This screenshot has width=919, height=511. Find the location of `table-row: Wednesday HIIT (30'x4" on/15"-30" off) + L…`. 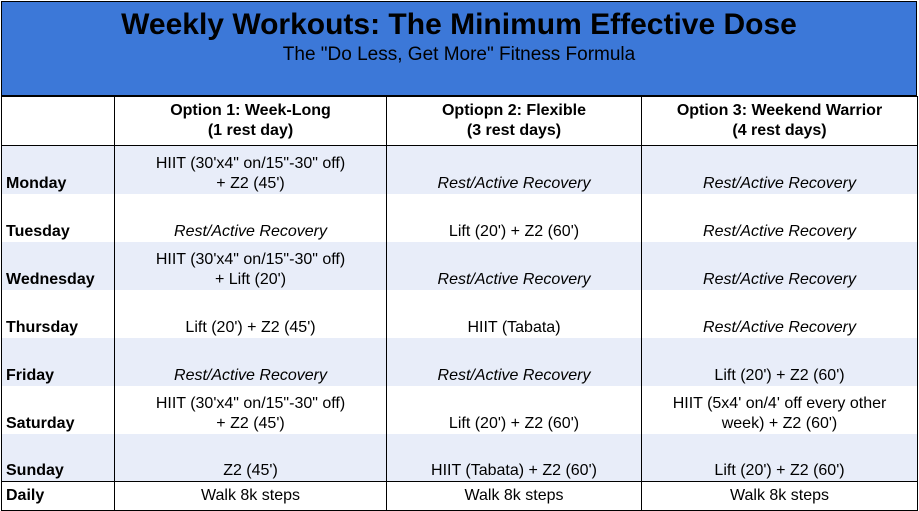

table-row: Wednesday HIIT (30'x4" on/15"-30" off) + L… is located at coordinates (459, 265).